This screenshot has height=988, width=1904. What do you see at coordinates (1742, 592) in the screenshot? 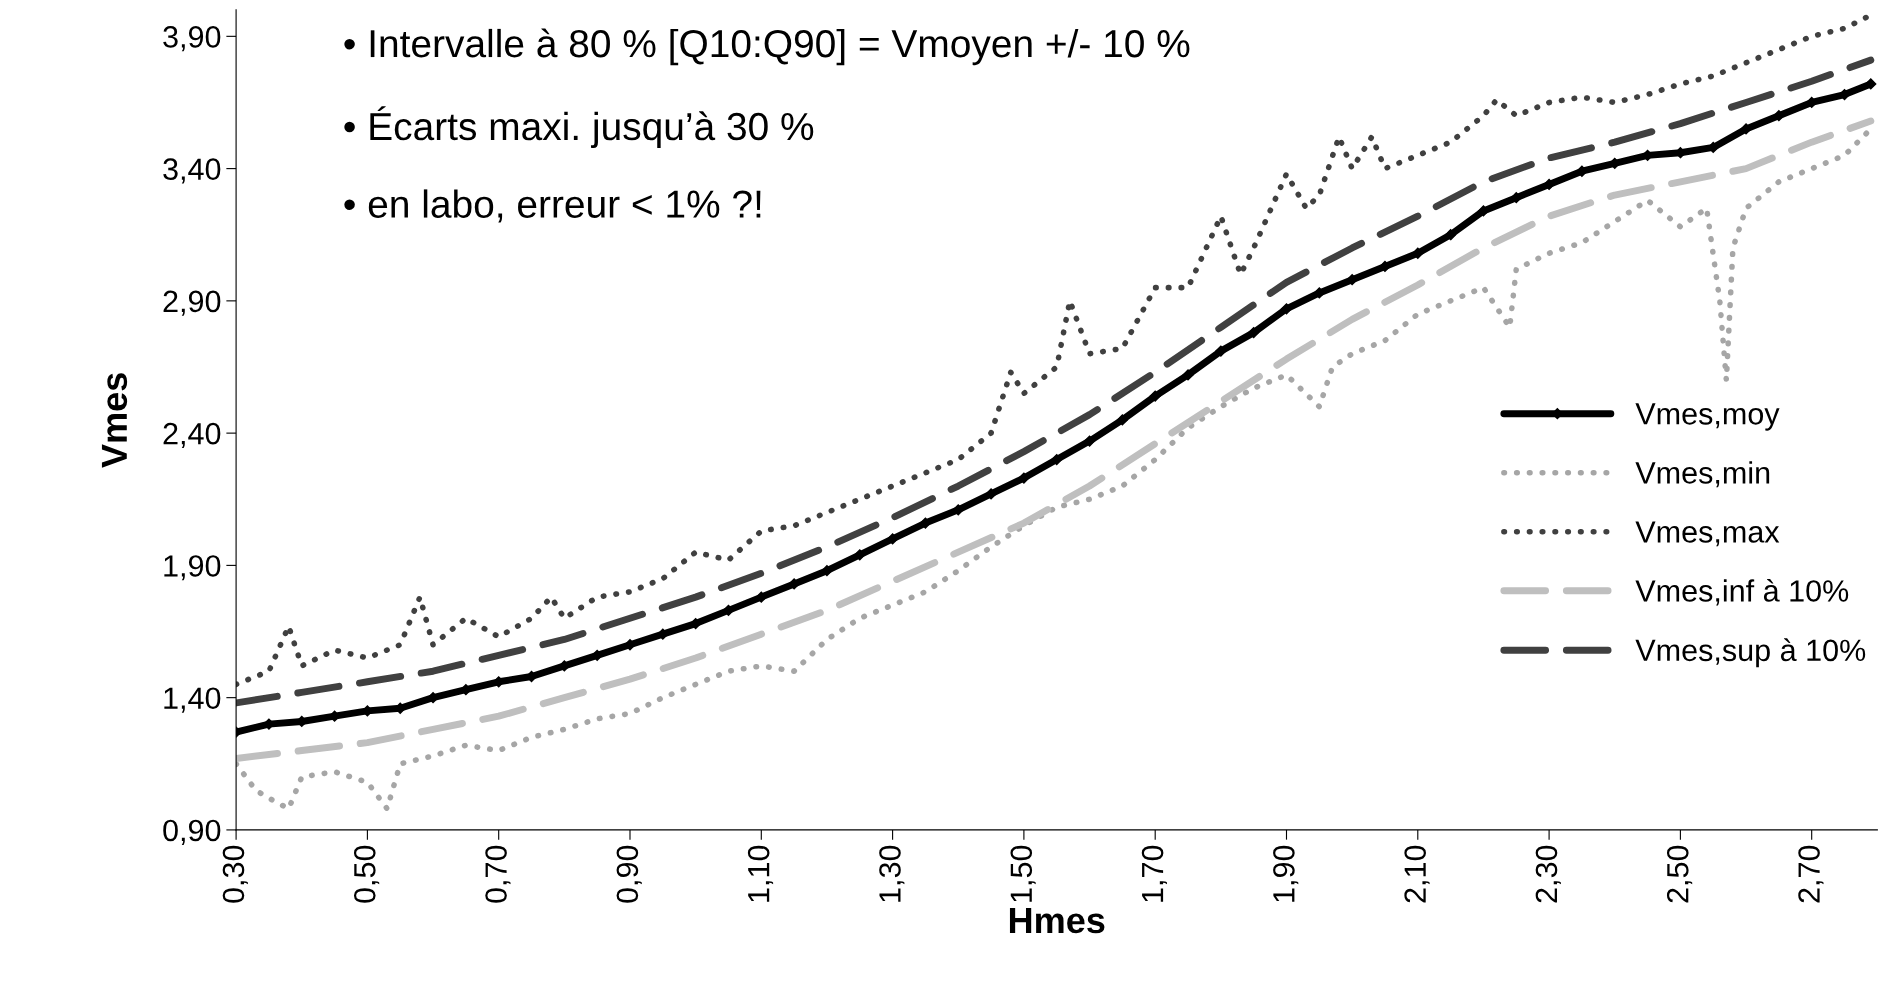
I see `legend-label: Vmes,inf à 10%` at bounding box center [1742, 592].